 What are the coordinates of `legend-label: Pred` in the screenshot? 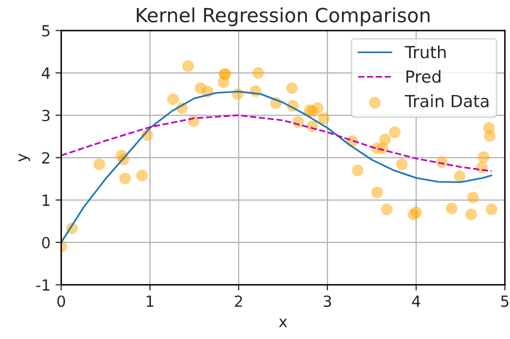 It's located at (423, 76).